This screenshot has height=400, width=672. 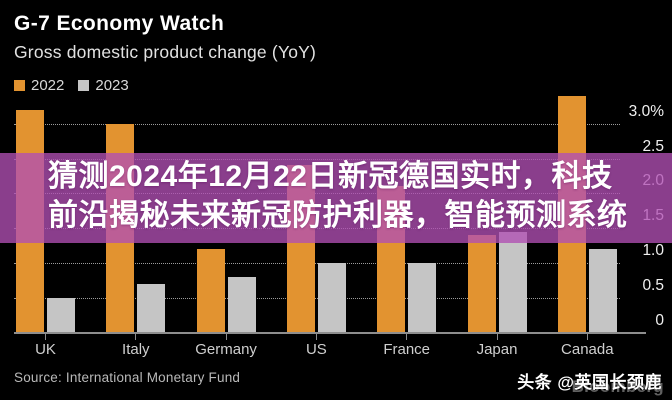 What do you see at coordinates (165, 52) in the screenshot?
I see `chart-subtitle: Gross domestic product change (YoY)` at bounding box center [165, 52].